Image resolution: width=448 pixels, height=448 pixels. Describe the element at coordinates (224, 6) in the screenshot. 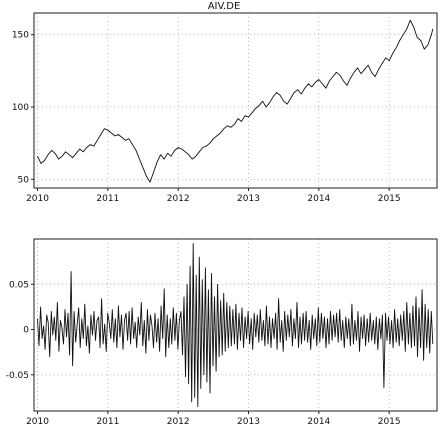

I see `chart-title: AIV.DE` at that location.